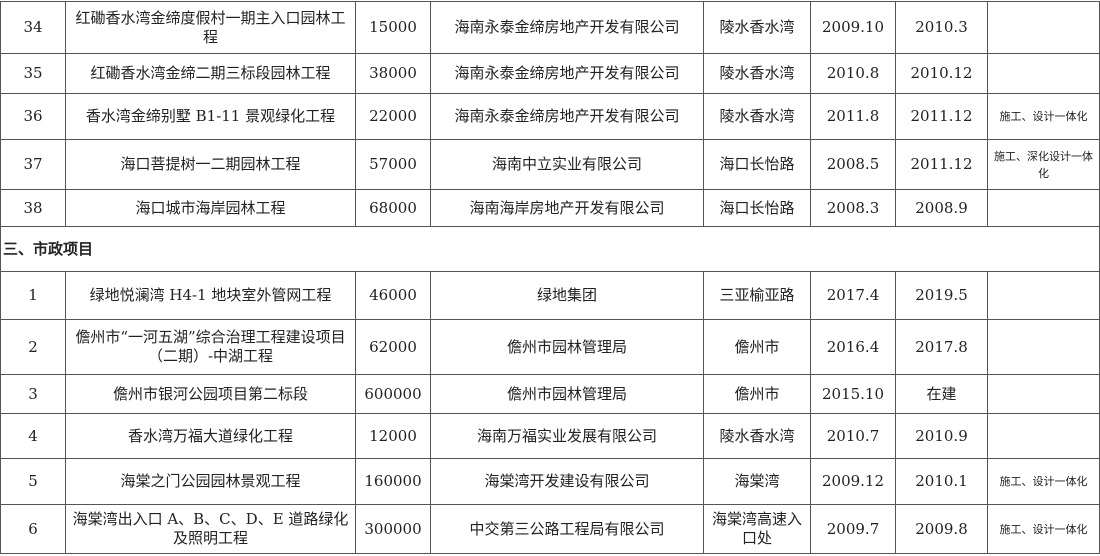 The image size is (1100, 556). I want to click on cell-start: 2011.8, so click(853, 116).